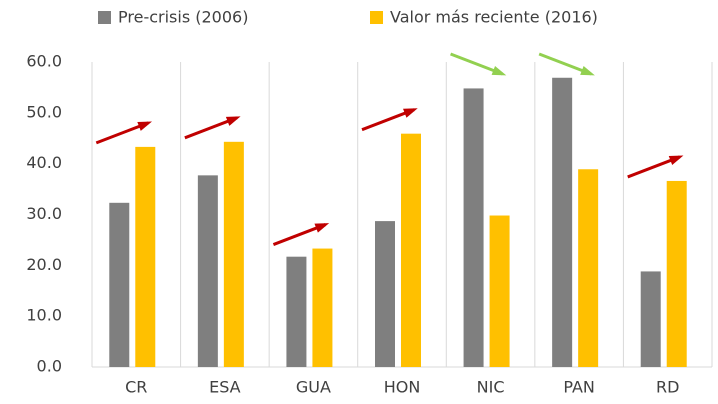  What do you see at coordinates (313, 387) in the screenshot?
I see `x-tick-label: GUA` at bounding box center [313, 387].